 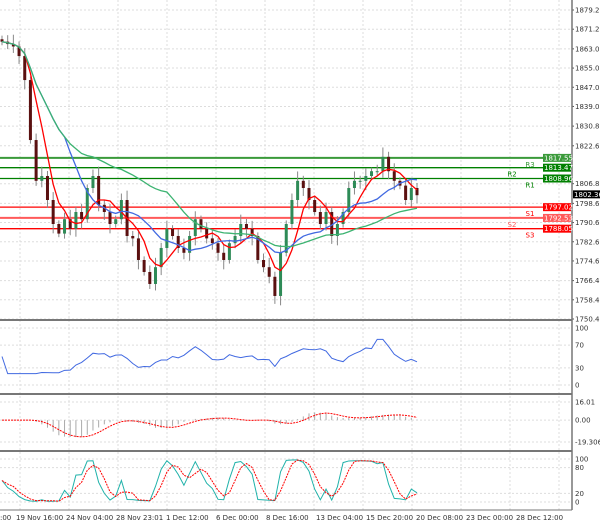 What do you see at coordinates (587, 107) in the screenshot?
I see `y-tick-label: 1839.00` at bounding box center [587, 107].